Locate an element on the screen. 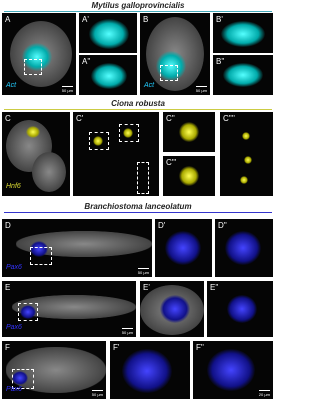 The height and width of the screenshot is (400, 320). panel: A' is located at coordinates (108, 33).